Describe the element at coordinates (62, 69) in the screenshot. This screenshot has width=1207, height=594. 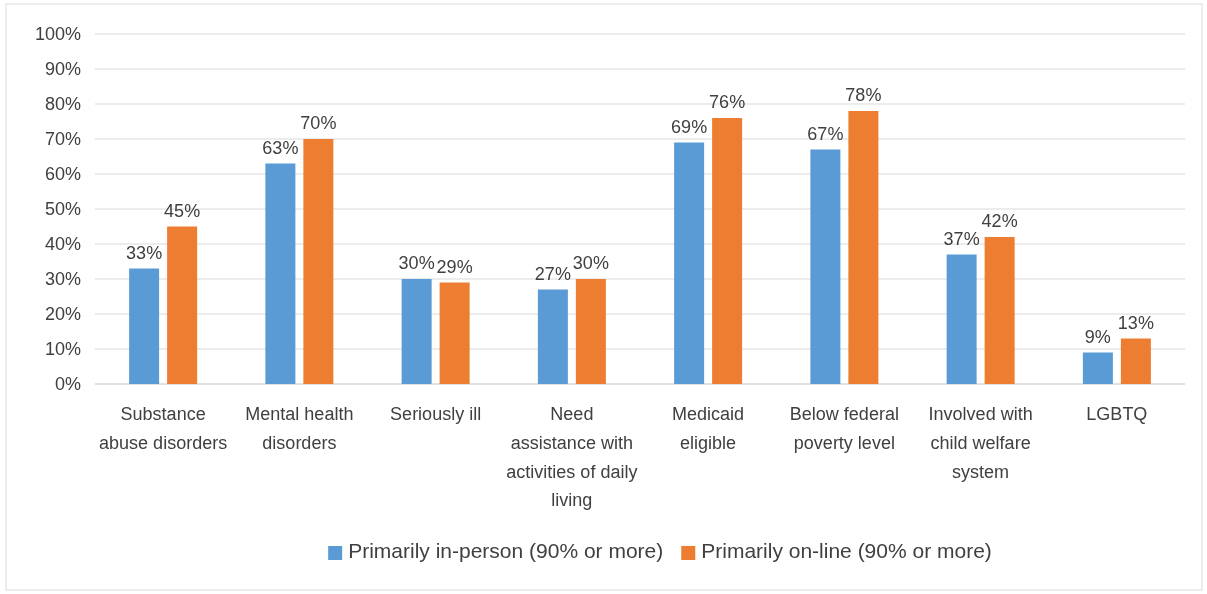
I see `y-tick-label: 90%` at that location.